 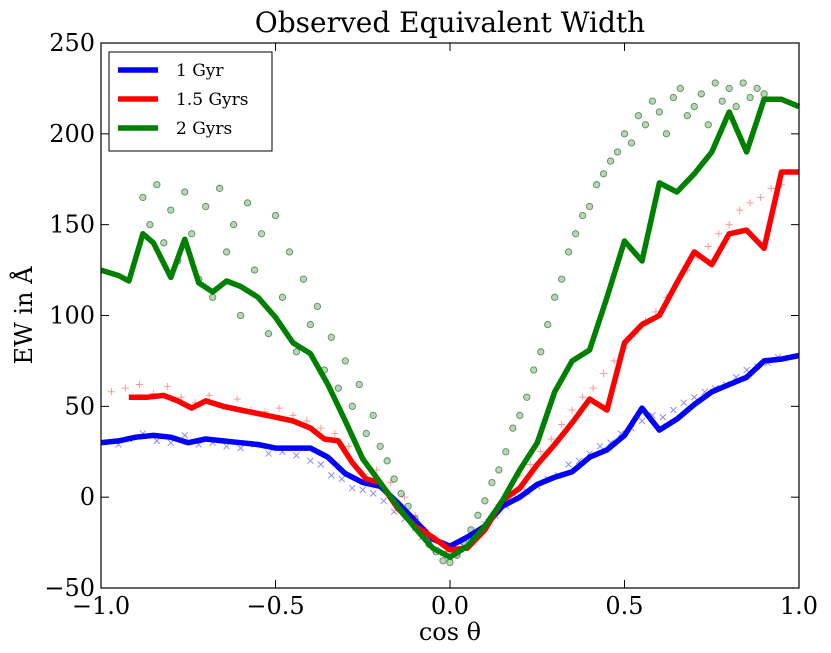 What do you see at coordinates (101, 606) in the screenshot?
I see `x-tick-label: −1.0` at bounding box center [101, 606].